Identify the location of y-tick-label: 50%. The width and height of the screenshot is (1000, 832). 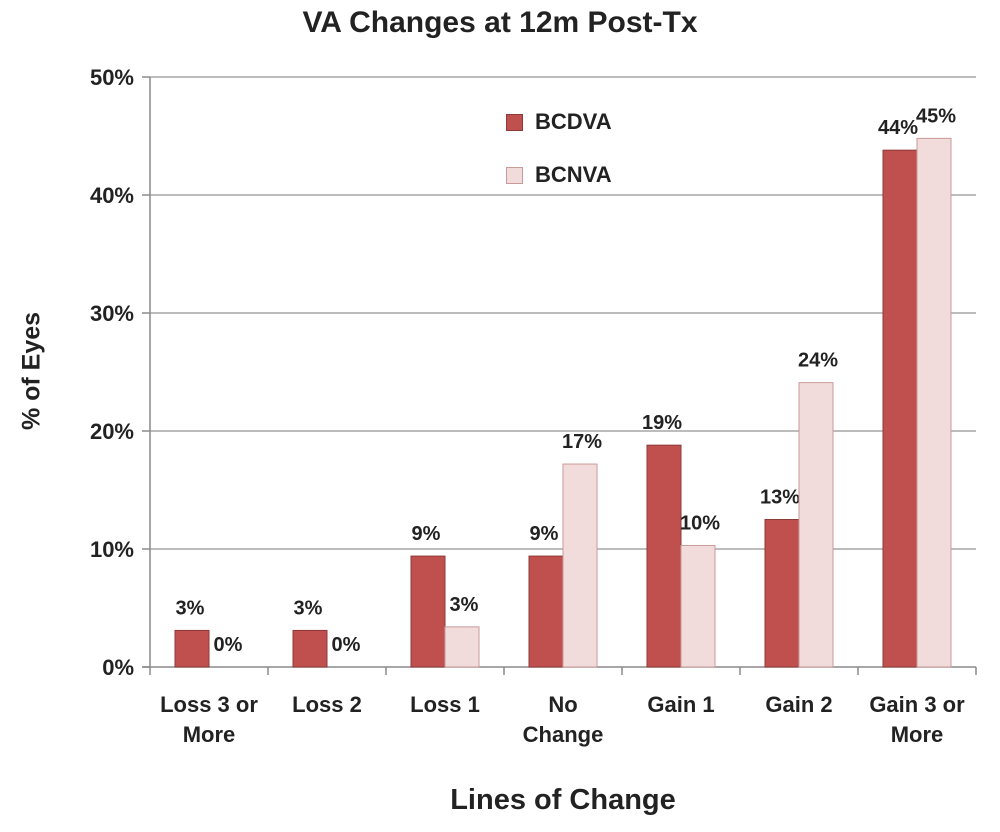
(112, 77).